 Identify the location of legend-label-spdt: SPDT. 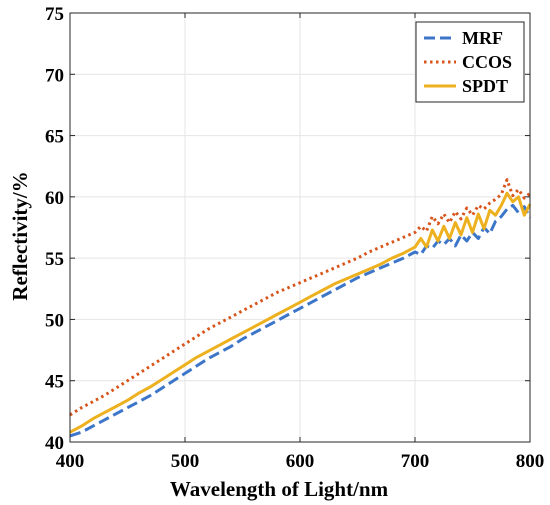
(485, 86).